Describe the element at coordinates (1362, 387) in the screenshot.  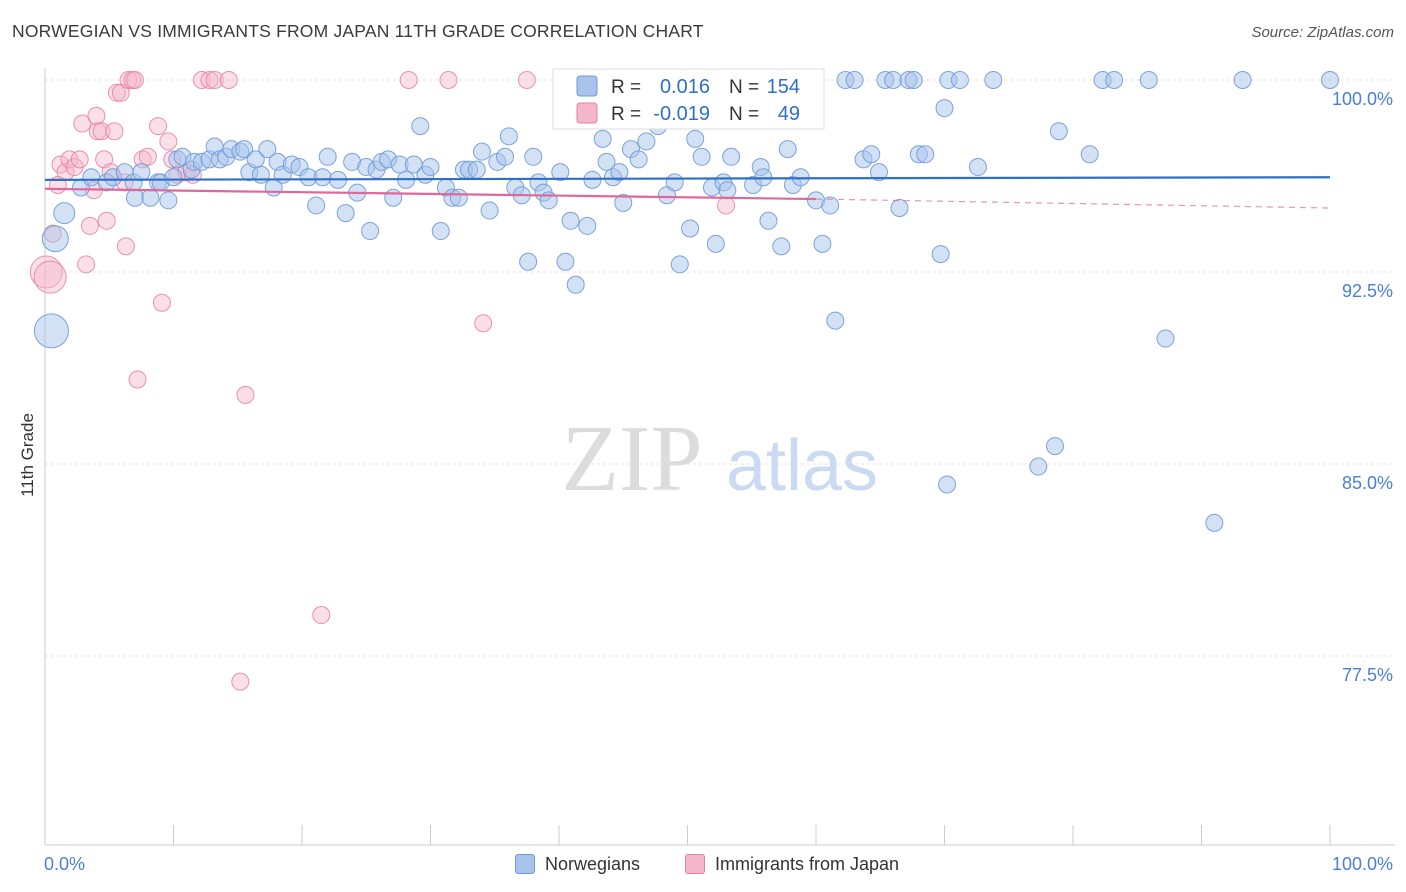
I see `y-tick-labels: 100.0% 92.5% 85.0% 77.5%` at that location.